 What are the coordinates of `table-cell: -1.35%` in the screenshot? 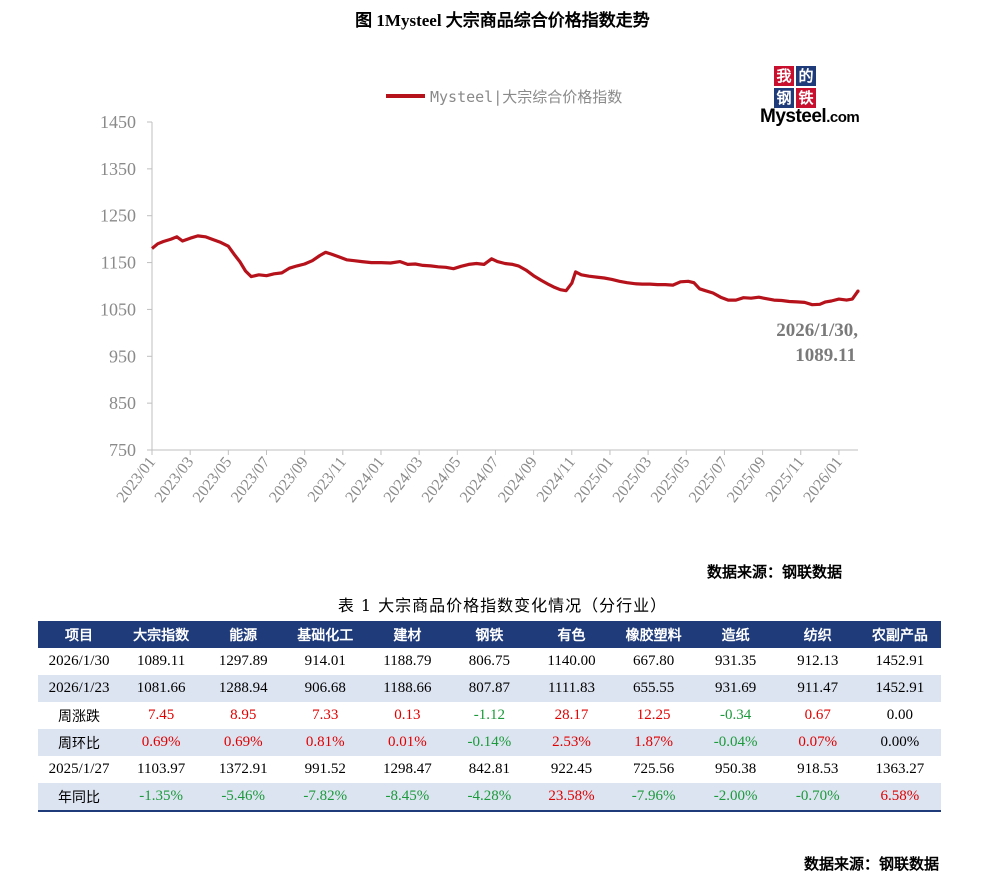 It's located at (161, 797).